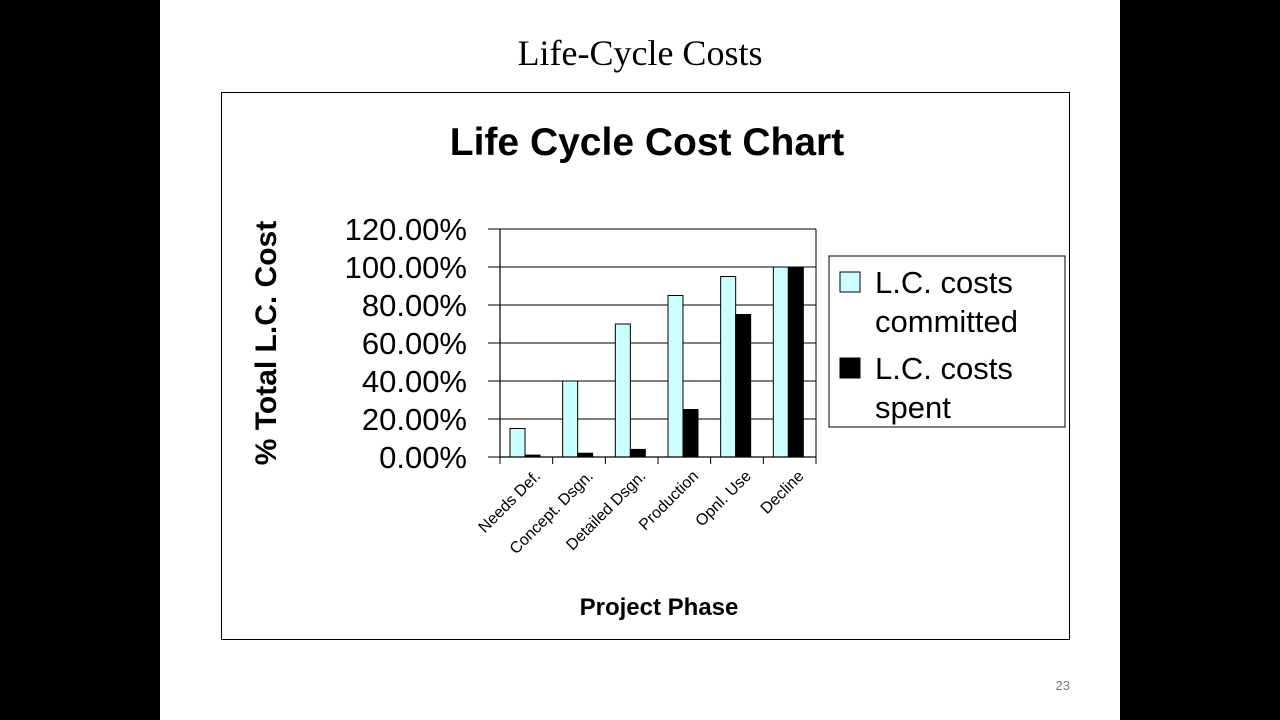 This screenshot has height=720, width=1280. Describe the element at coordinates (724, 499) in the screenshot. I see `x-tick-label: Opnl. Use` at that location.